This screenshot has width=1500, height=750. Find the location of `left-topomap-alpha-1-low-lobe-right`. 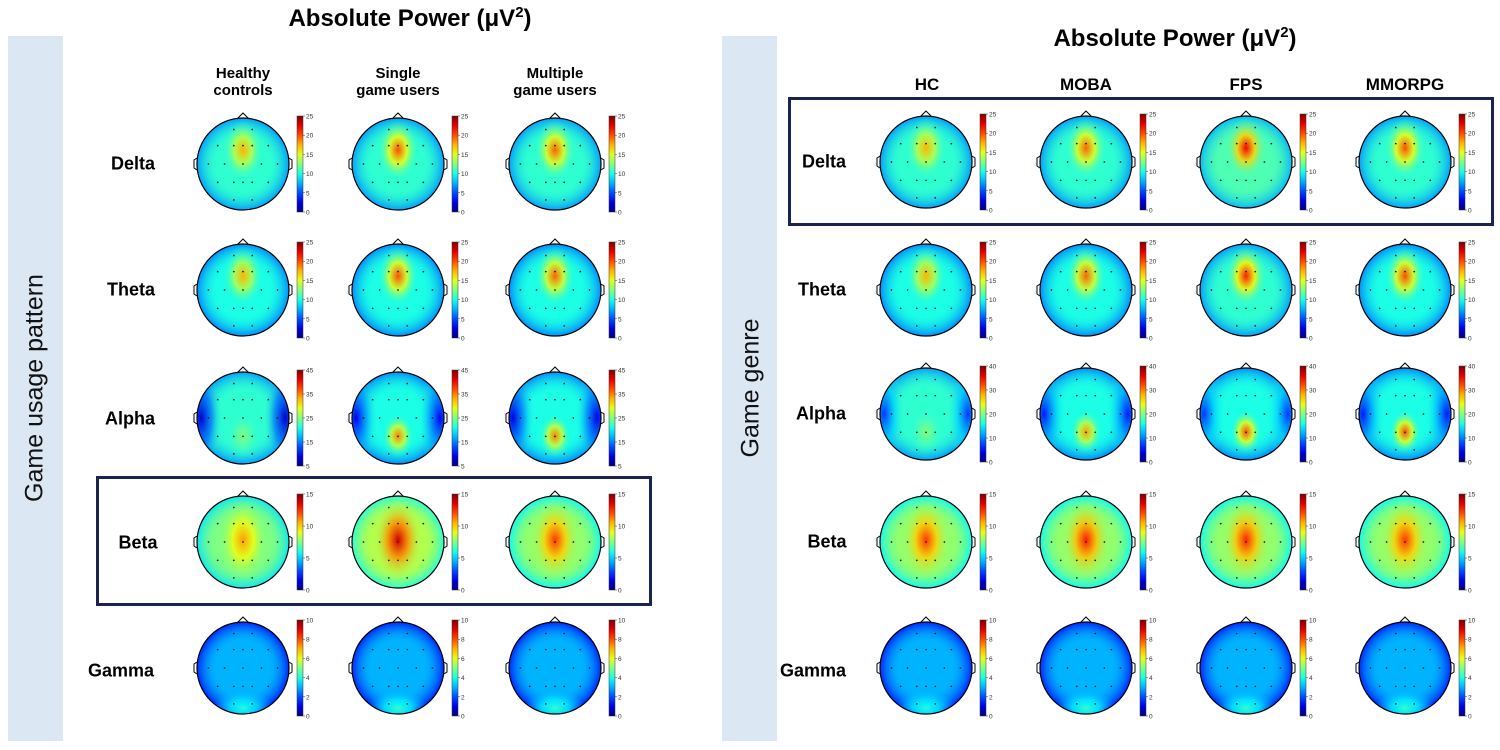

left-topomap-alpha-1-low-lobe-right is located at coordinates (431, 418).